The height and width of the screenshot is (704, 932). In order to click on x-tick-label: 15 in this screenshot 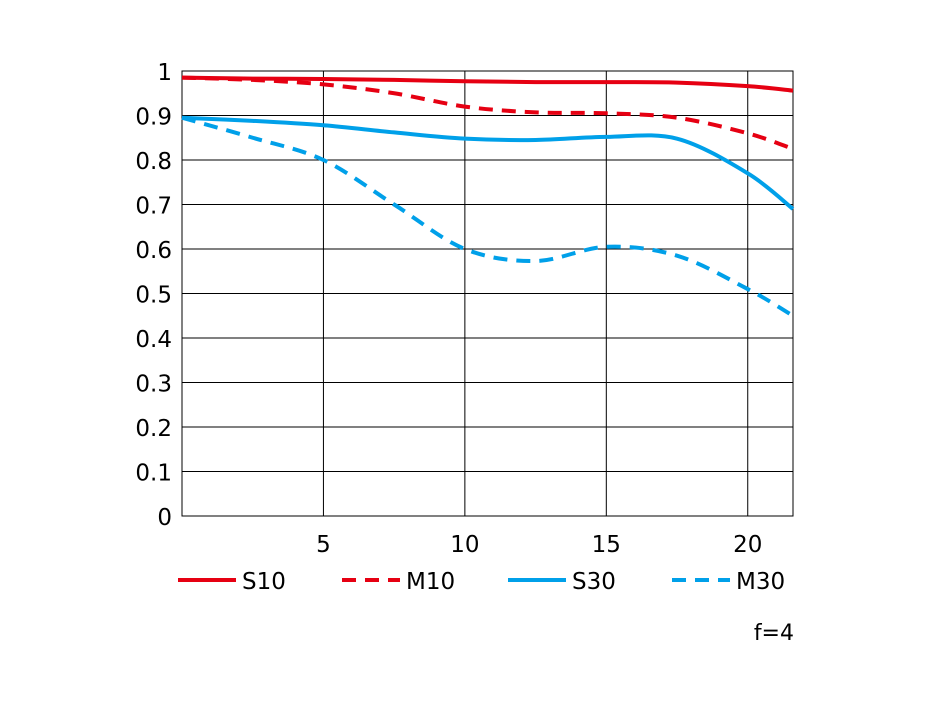, I will do `click(606, 545)`.